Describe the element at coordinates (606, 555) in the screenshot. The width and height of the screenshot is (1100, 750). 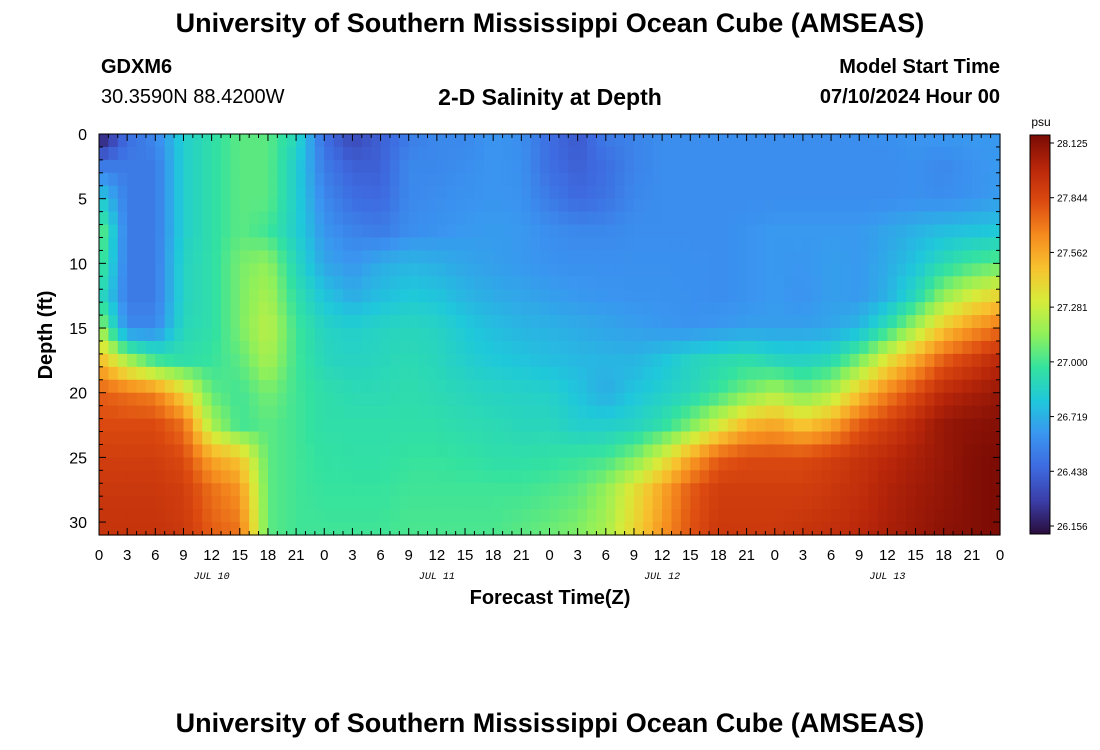
I see `x-tick-label: 6` at that location.